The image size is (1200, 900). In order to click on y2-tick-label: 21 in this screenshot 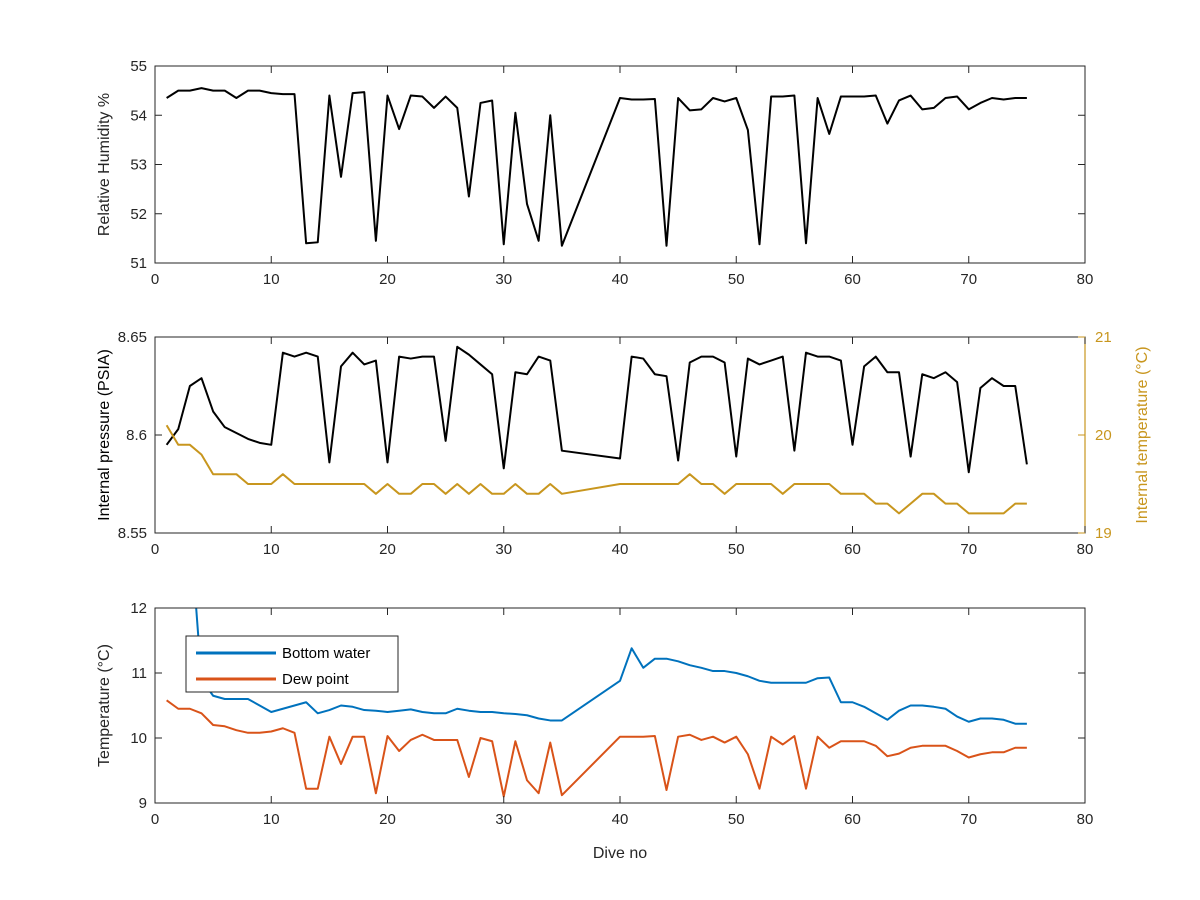, I will do `click(1103, 337)`.